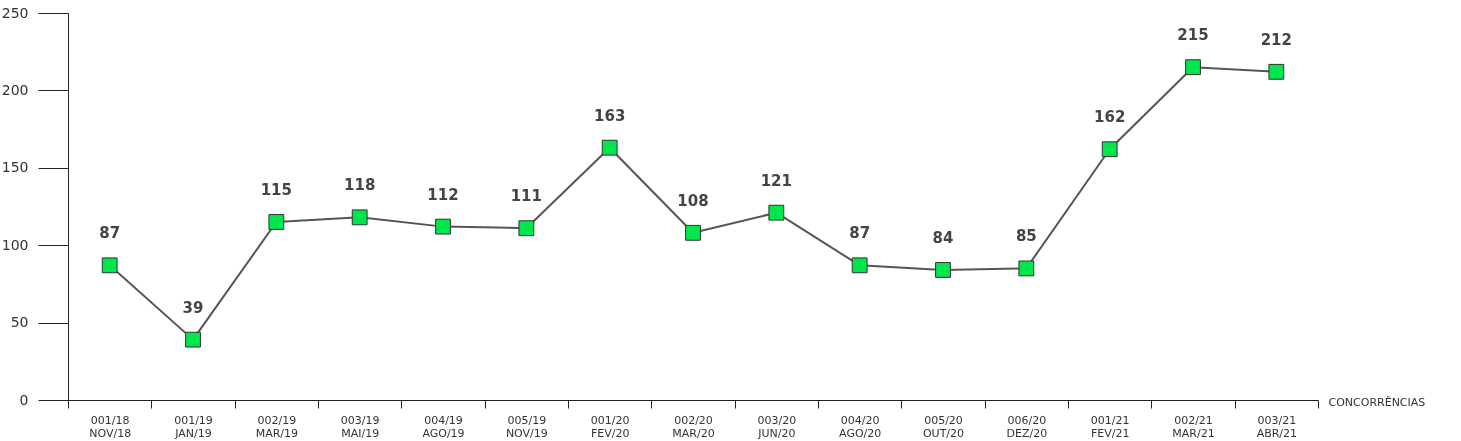  What do you see at coordinates (360, 426) in the screenshot?
I see `x-tick-label: 003/19 MAI/19` at bounding box center [360, 426].